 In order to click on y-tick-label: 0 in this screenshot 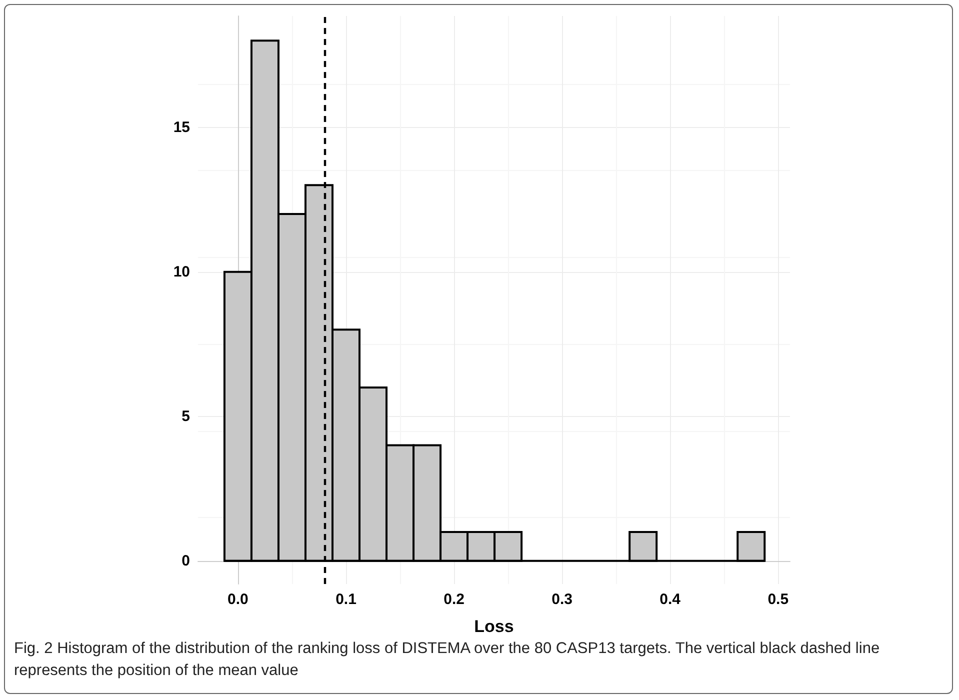, I will do `click(186, 561)`.